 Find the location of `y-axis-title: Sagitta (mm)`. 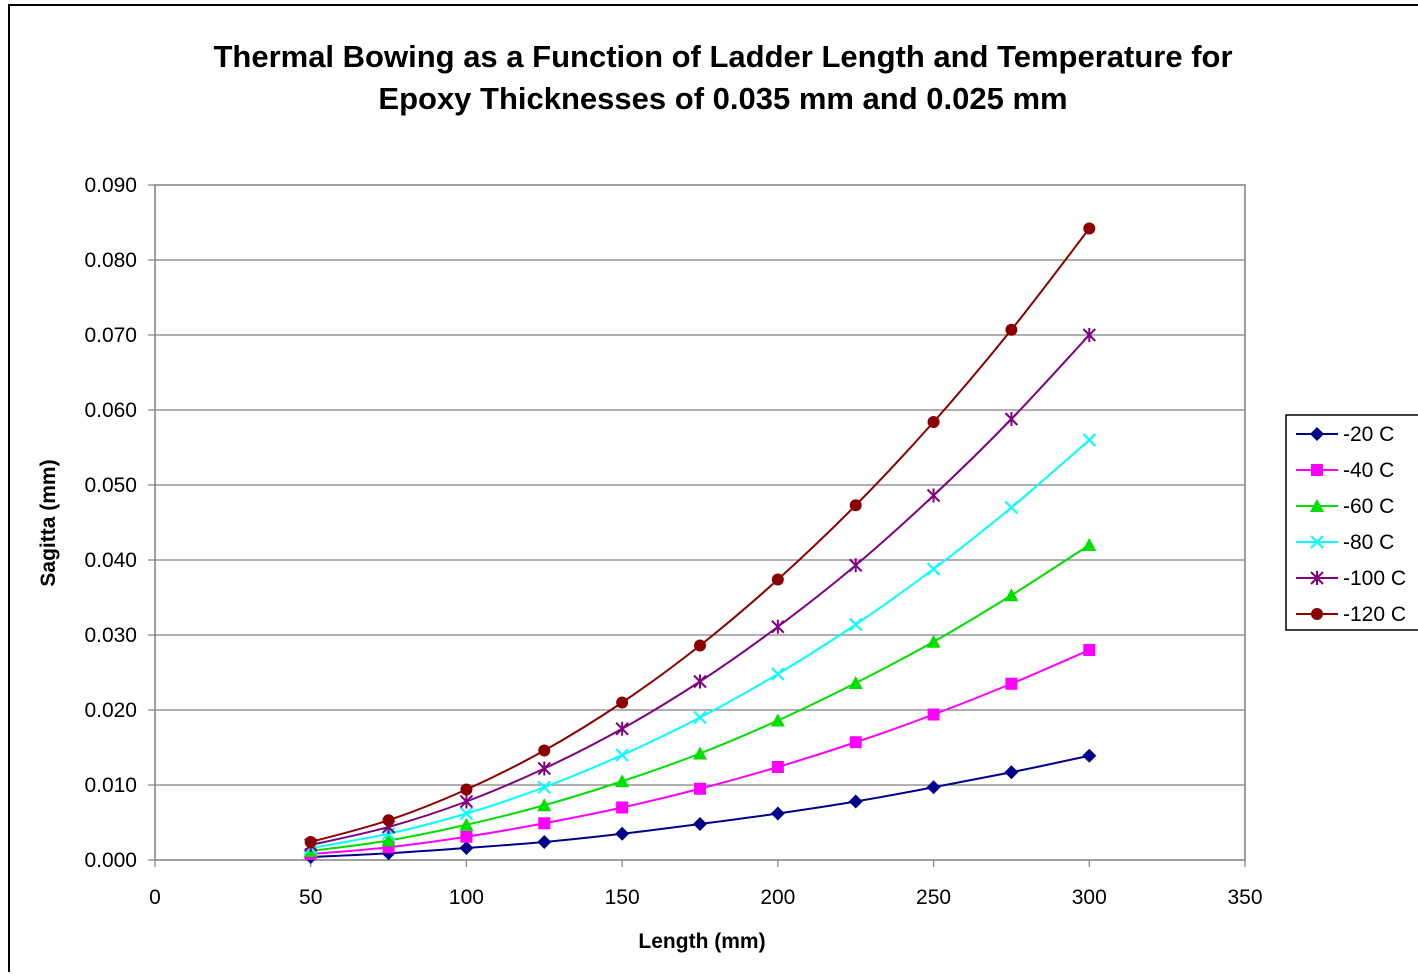

y-axis-title: Sagitta (mm) is located at coordinates (48, 522).